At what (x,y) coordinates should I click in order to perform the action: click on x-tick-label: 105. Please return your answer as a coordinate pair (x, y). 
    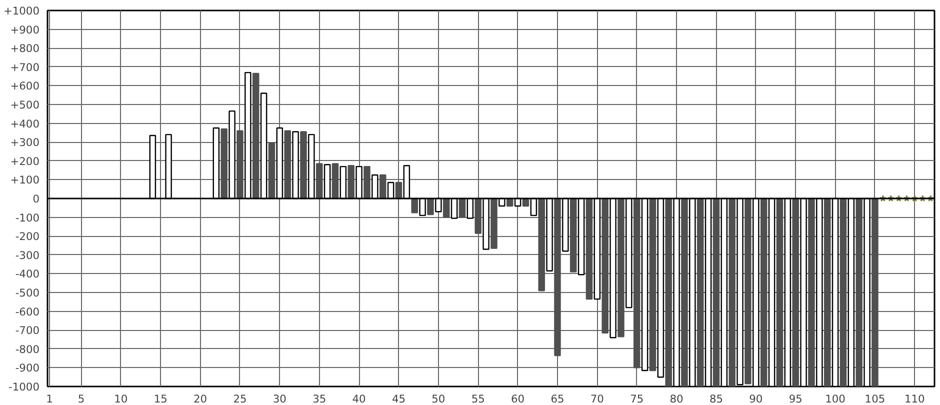
    Looking at the image, I should click on (875, 398).